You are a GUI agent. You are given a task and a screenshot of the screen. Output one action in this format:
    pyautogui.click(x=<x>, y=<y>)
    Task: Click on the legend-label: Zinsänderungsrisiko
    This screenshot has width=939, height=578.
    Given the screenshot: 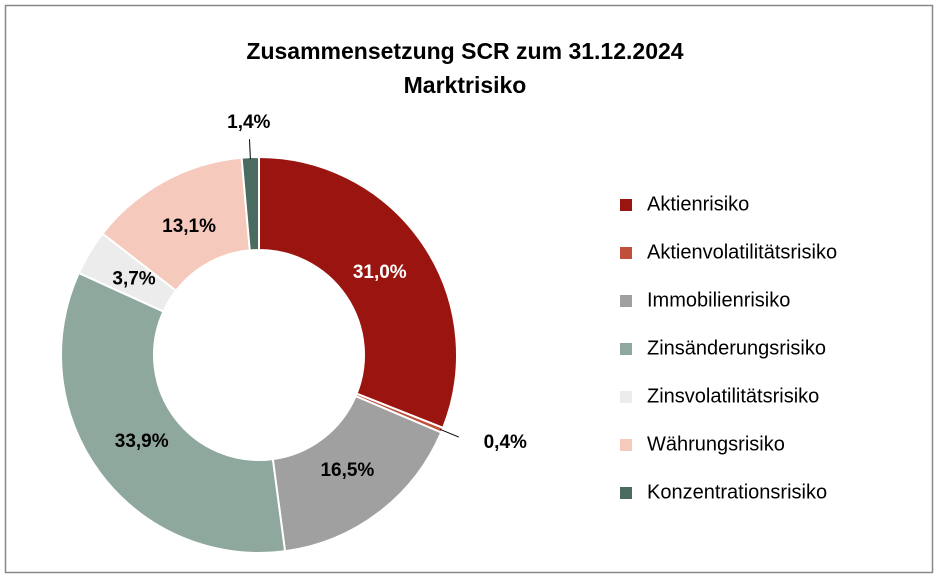 What is the action you would take?
    pyautogui.click(x=736, y=348)
    